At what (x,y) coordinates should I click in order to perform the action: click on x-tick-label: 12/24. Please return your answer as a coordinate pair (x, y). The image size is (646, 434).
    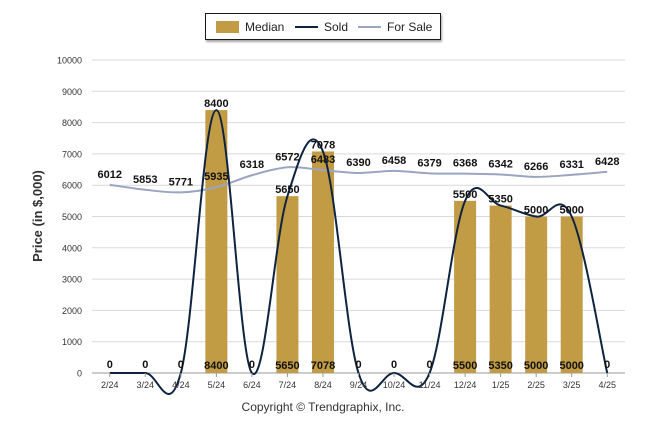
    Looking at the image, I should click on (465, 385).